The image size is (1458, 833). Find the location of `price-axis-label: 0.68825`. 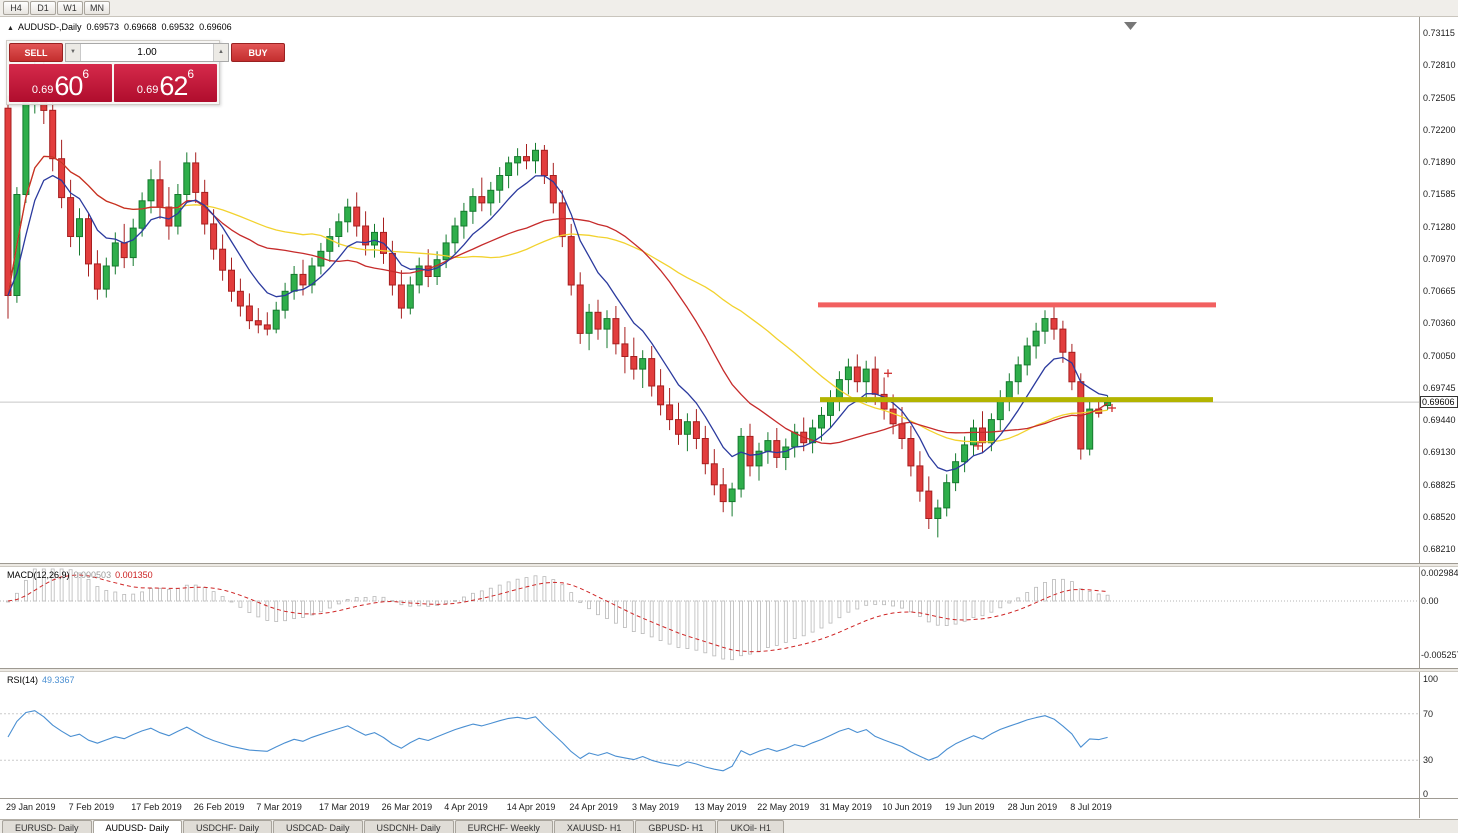

price-axis-label: 0.68825 is located at coordinates (1439, 484).